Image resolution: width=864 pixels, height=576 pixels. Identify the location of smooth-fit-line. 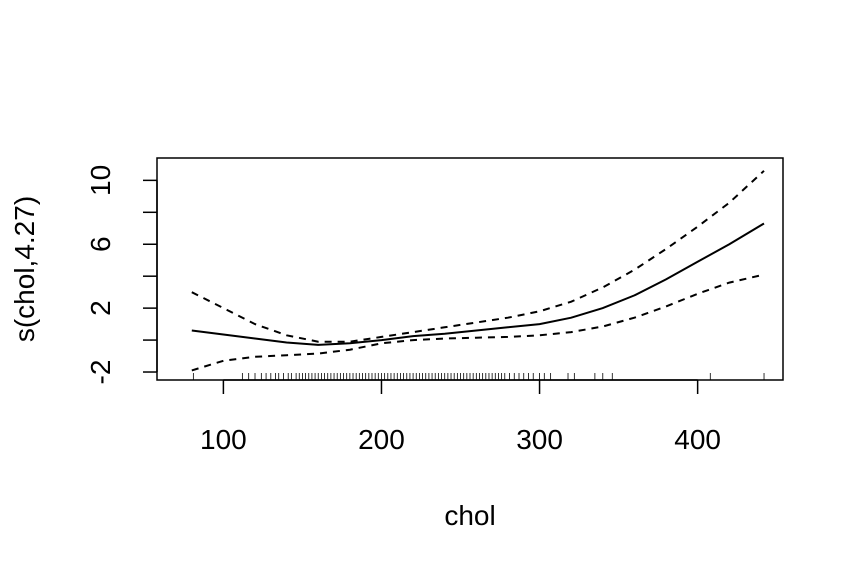
(478, 284).